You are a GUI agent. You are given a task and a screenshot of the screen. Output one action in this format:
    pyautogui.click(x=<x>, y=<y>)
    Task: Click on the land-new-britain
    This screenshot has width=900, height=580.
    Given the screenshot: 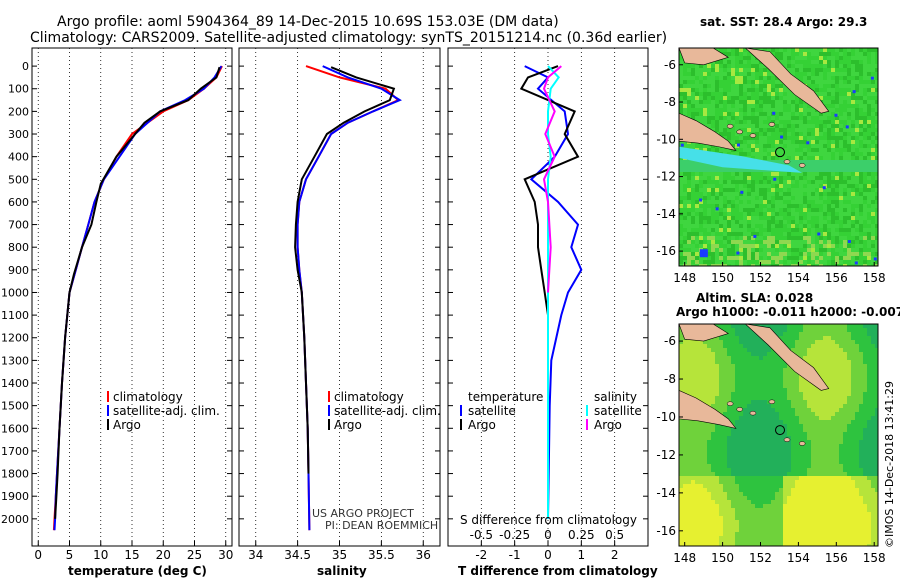 What is the action you would take?
    pyautogui.click(x=704, y=57)
    